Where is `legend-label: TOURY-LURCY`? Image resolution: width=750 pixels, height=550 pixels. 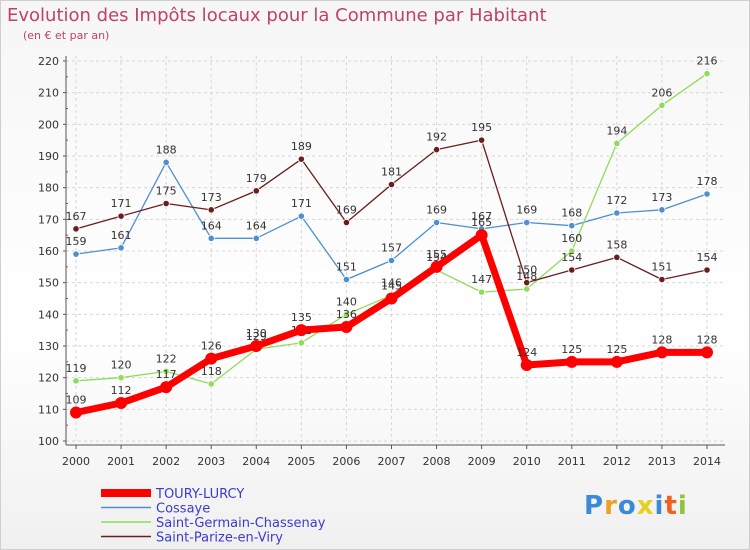 legend-label: TOURY-LURCY is located at coordinates (199, 494).